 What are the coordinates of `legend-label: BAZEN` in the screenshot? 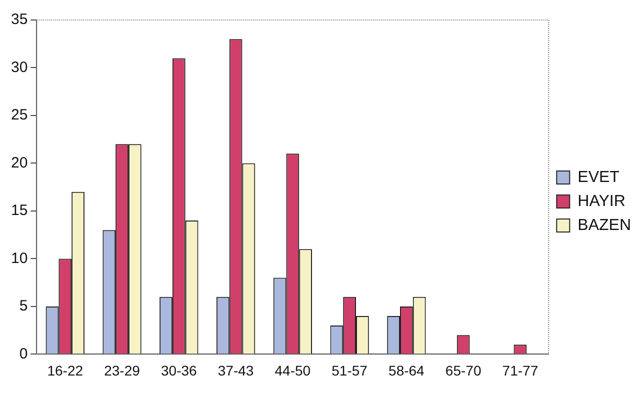 It's located at (604, 225).